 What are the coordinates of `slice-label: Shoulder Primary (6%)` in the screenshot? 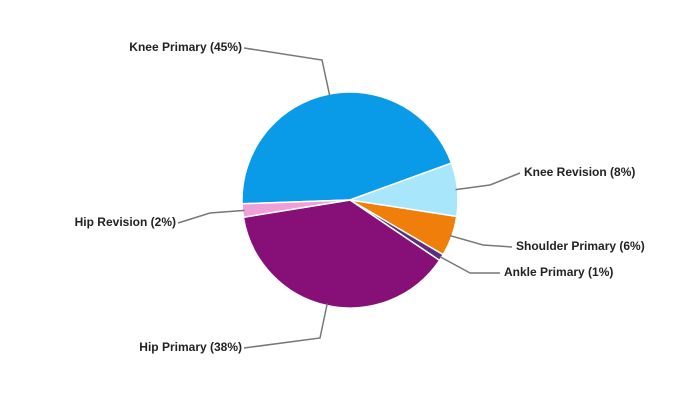 It's located at (580, 246).